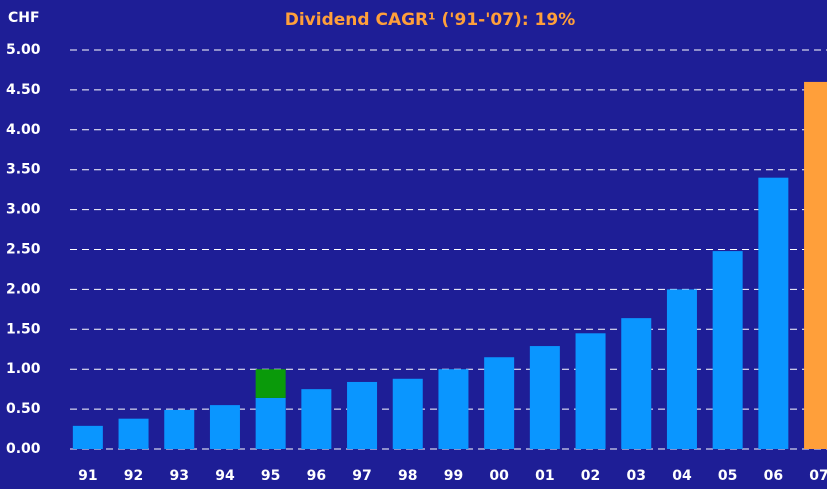  I want to click on chart-title: Dividend CAGR¹ ('91-'07): 19%, so click(430, 20).